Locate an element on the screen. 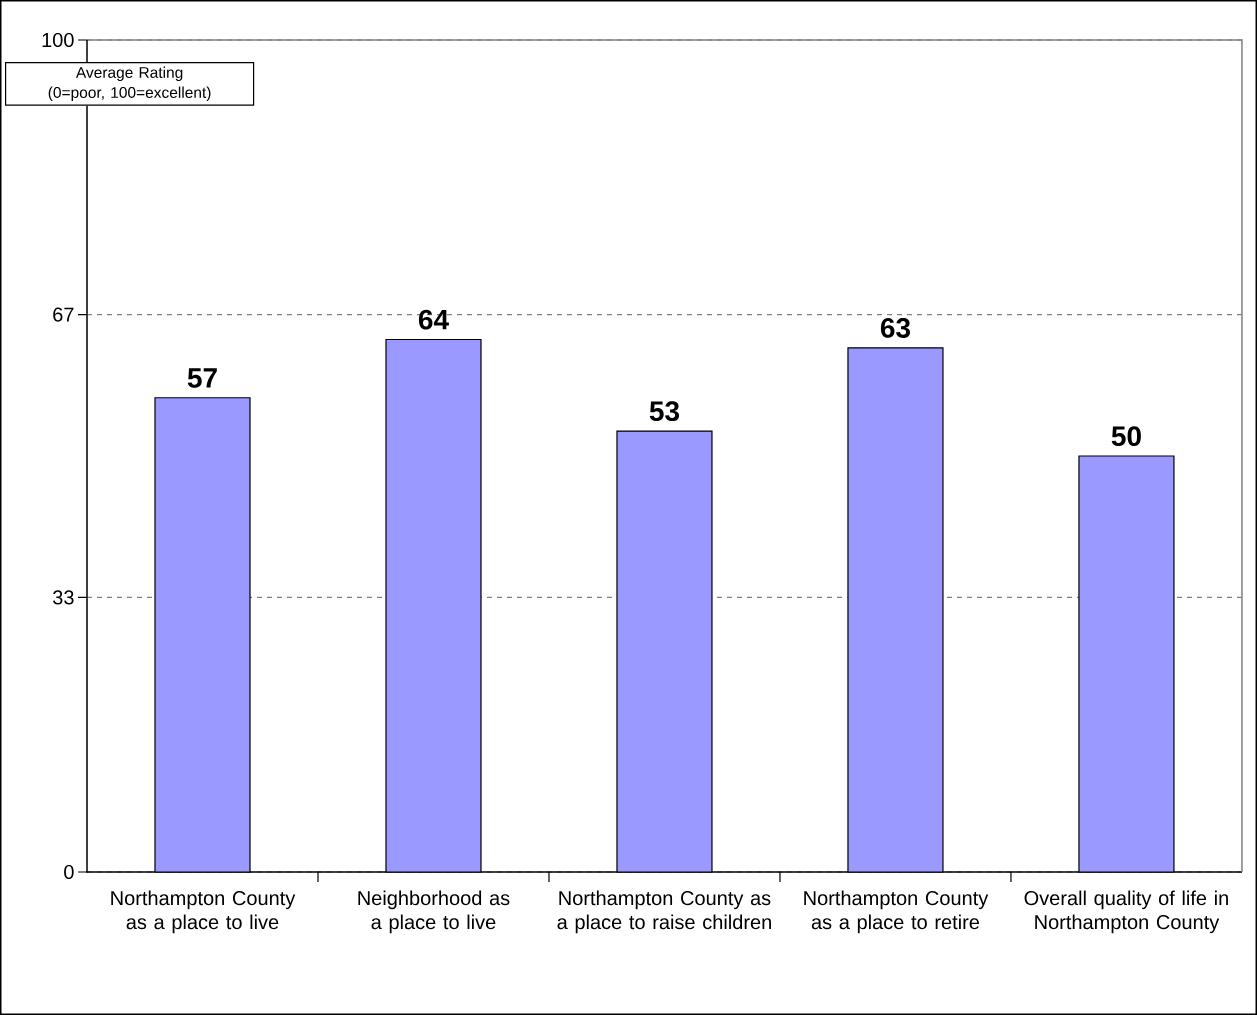 This screenshot has width=1257, height=1015. y-tick-label: 0 is located at coordinates (69, 872).